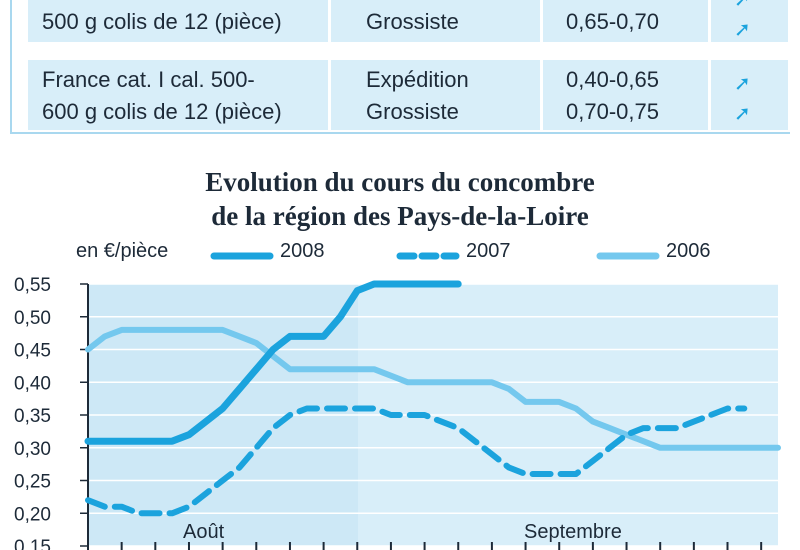 This screenshot has height=550, width=800. I want to click on table-left-border, so click(11, 66).